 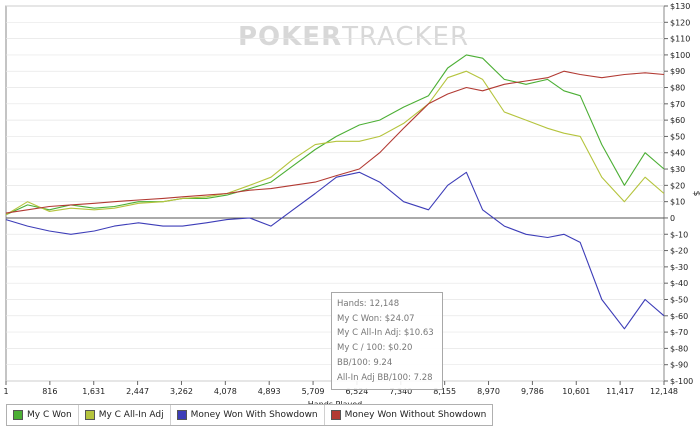 I want to click on legend-label: My C All-In Adj, so click(x=131, y=415).